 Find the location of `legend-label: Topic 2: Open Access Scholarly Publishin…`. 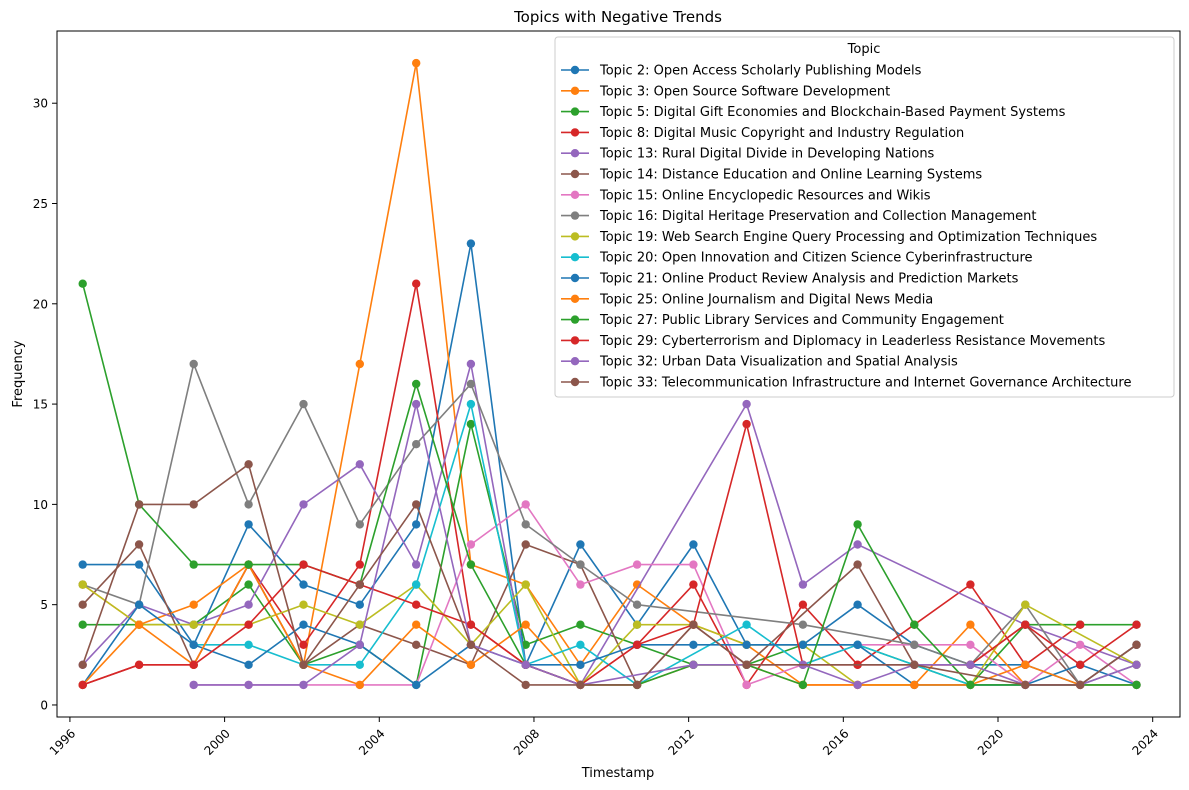

legend-label: Topic 2: Open Access Scholarly Publishin… is located at coordinates (760, 71).